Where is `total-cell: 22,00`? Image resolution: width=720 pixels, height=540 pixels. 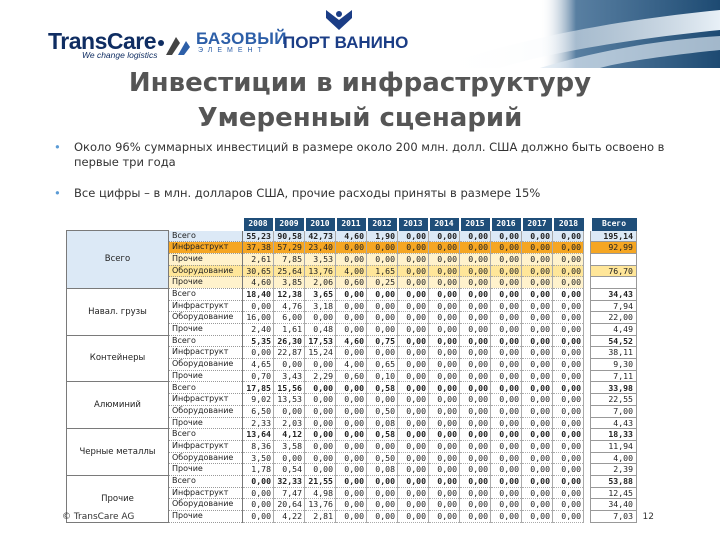 total-cell: 22,00 is located at coordinates (613, 317).